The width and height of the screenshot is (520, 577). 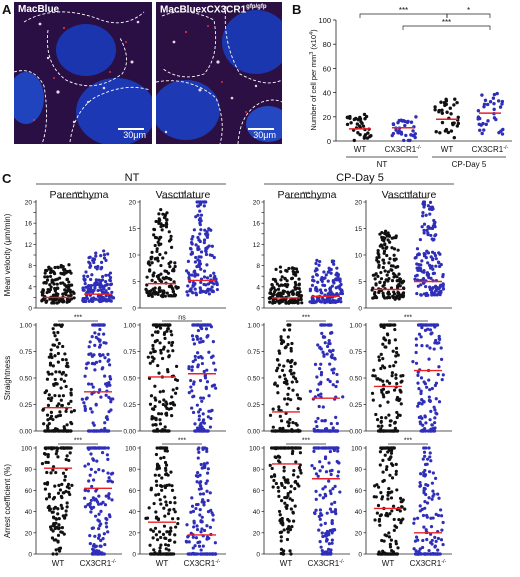 I want to click on significance-marker: ***, so click(x=306, y=441).